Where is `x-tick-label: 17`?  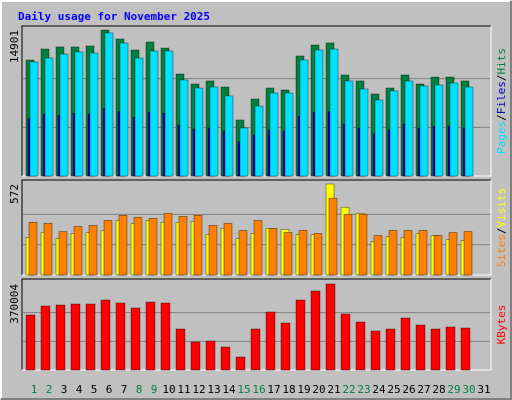 x-tick-label: 17 is located at coordinates (273, 389).